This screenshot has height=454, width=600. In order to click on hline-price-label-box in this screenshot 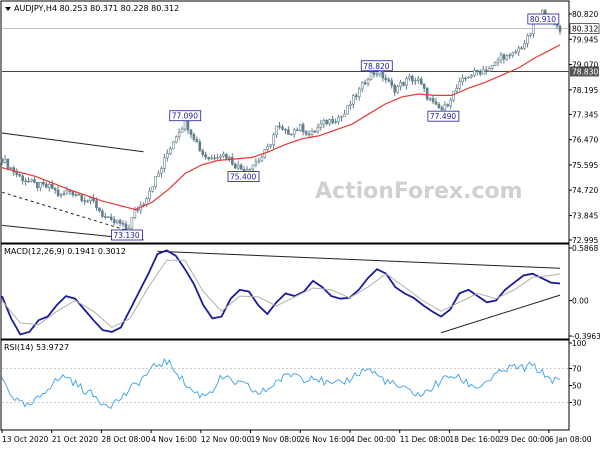, I will do `click(584, 71)`.